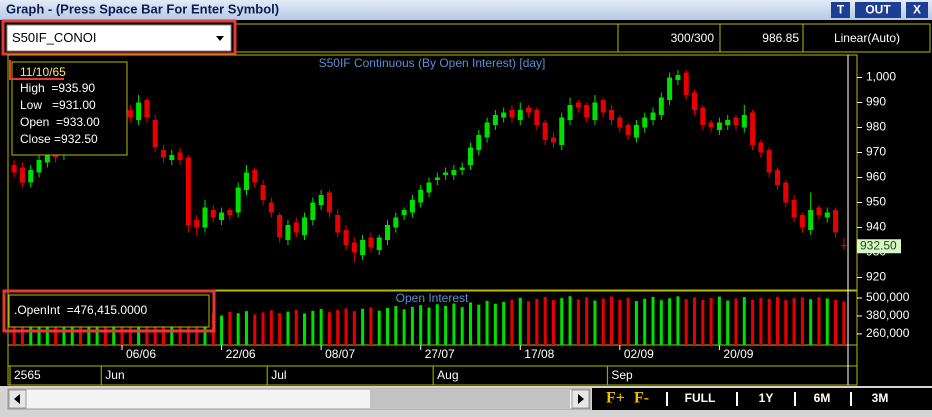 This screenshot has height=417, width=932. I want to click on x-tick-label: 02/09, so click(639, 354).